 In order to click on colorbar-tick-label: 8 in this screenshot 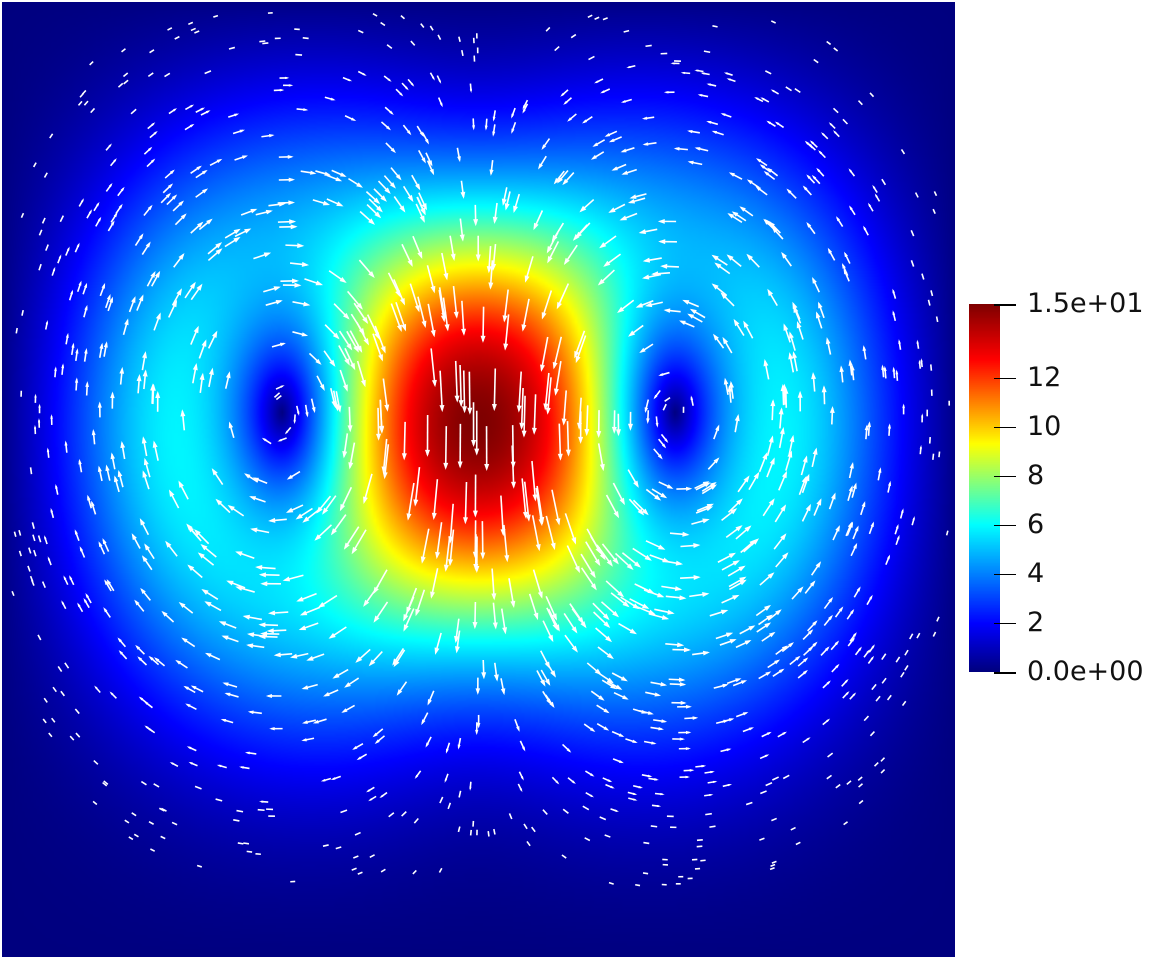, I will do `click(1036, 475)`.